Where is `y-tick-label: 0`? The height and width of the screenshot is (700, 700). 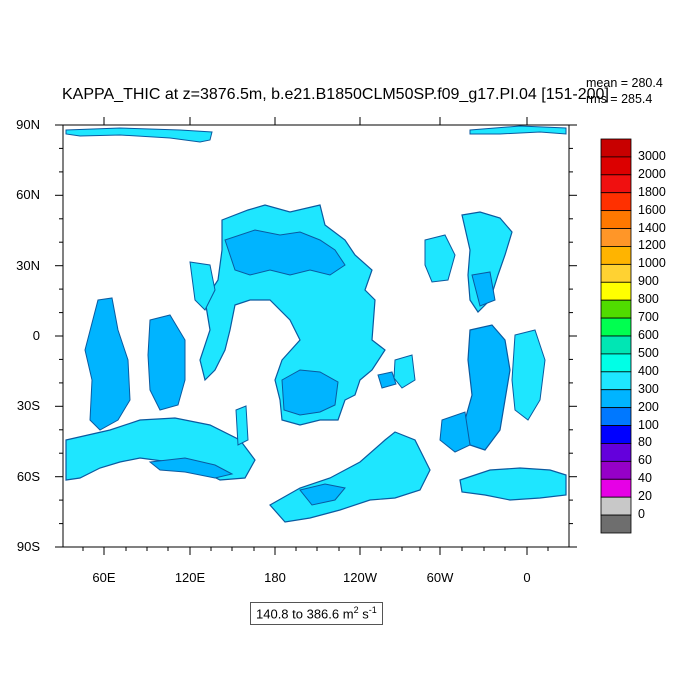
y-tick-label: 0 is located at coordinates (36, 335).